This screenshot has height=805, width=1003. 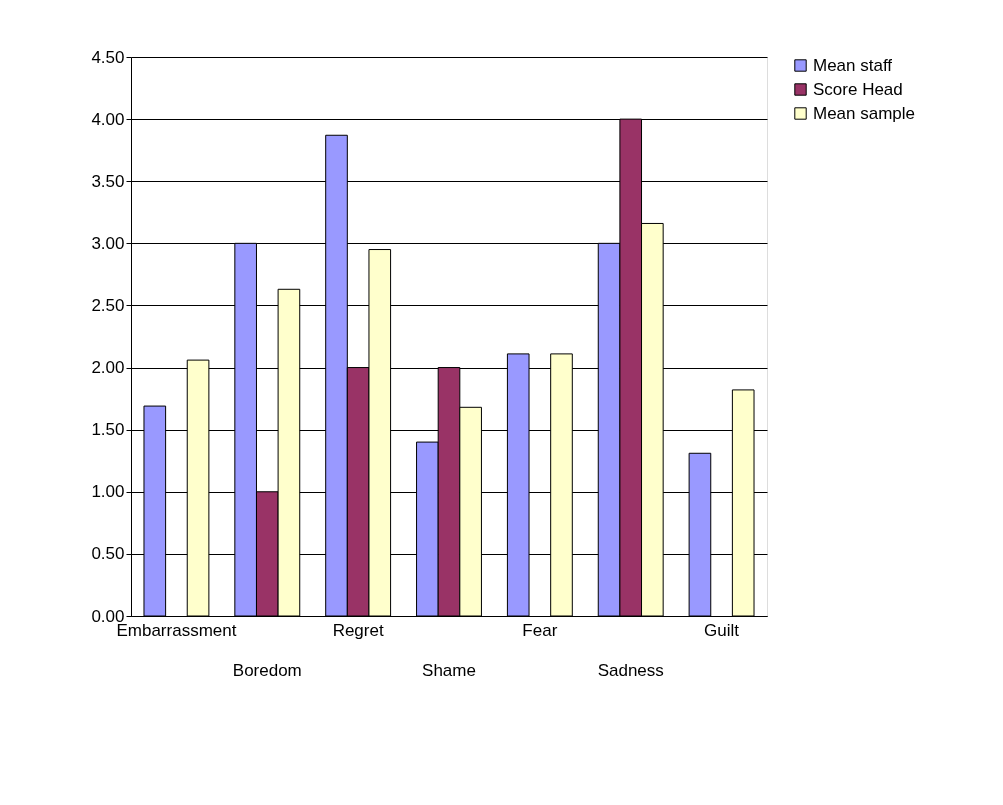 I want to click on x-tick-label: Fear, so click(x=540, y=630).